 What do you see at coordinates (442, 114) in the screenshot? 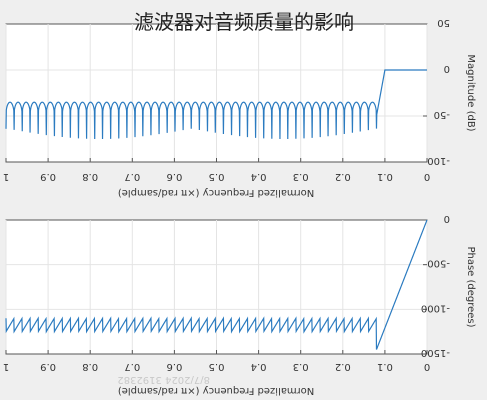
I see `y-tick-label: -50` at bounding box center [442, 114].